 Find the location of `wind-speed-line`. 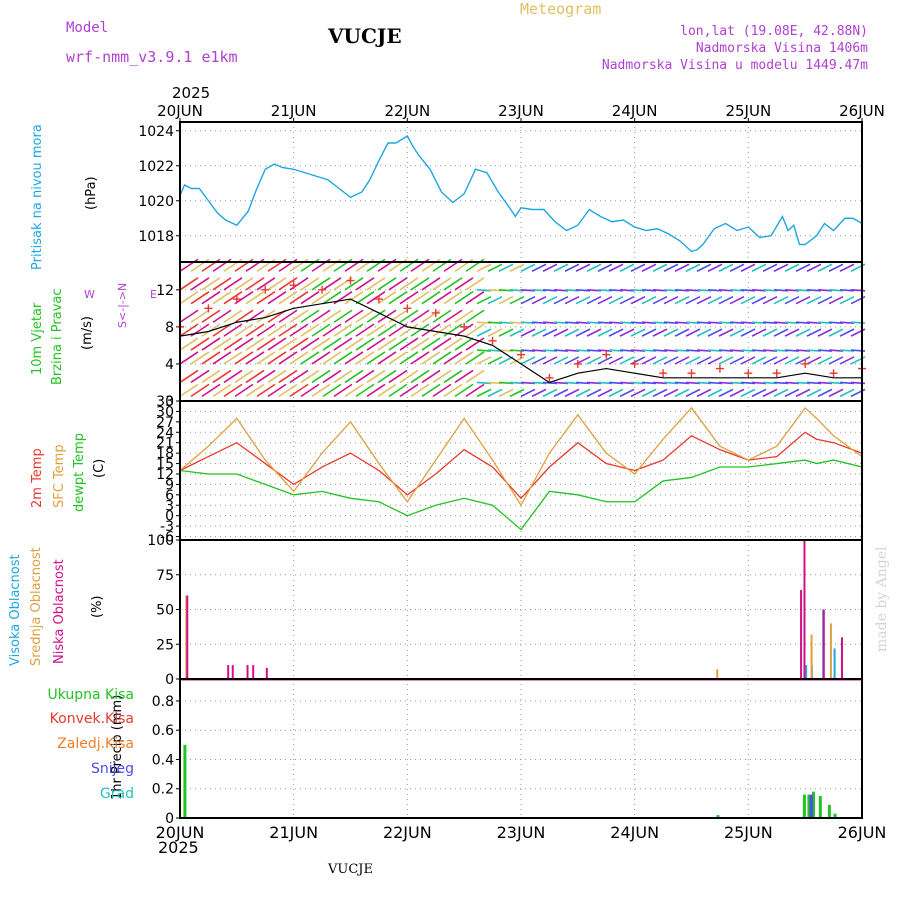

wind-speed-line is located at coordinates (520, 341).